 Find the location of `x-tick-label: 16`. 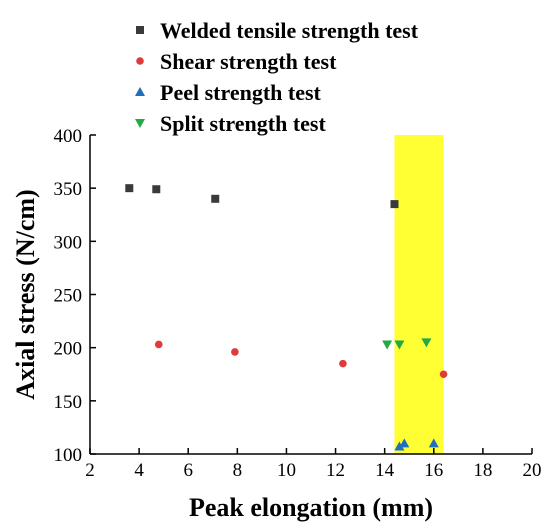

x-tick-label: 16 is located at coordinates (433, 470).